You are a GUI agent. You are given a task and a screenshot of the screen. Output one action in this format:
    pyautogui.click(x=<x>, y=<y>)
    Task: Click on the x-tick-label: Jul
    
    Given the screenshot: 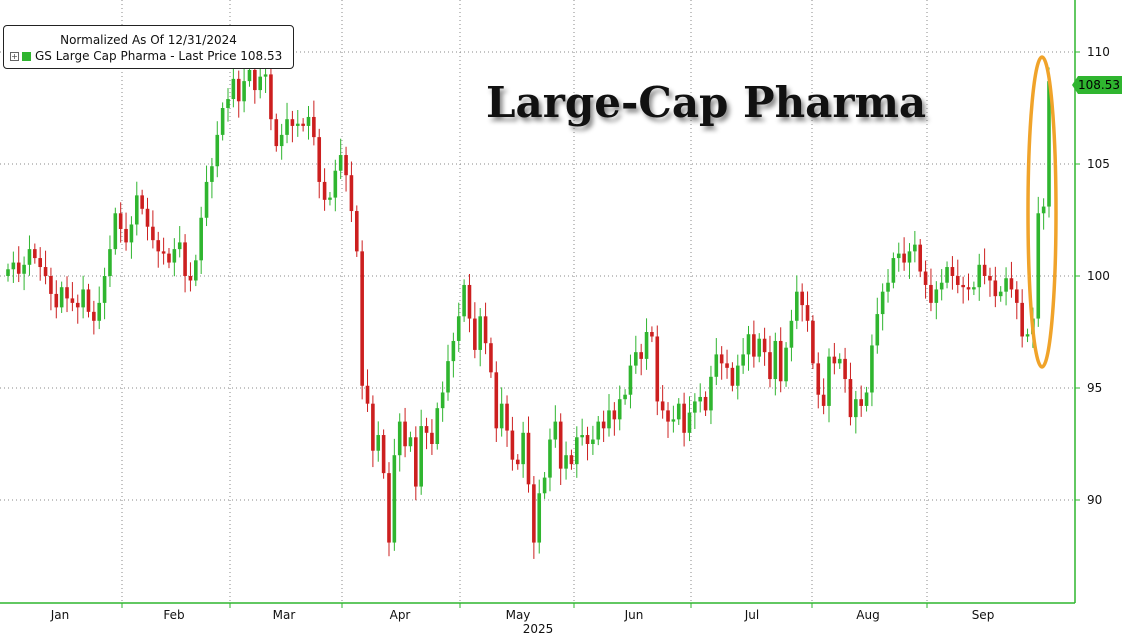 What is the action you would take?
    pyautogui.click(x=751, y=615)
    